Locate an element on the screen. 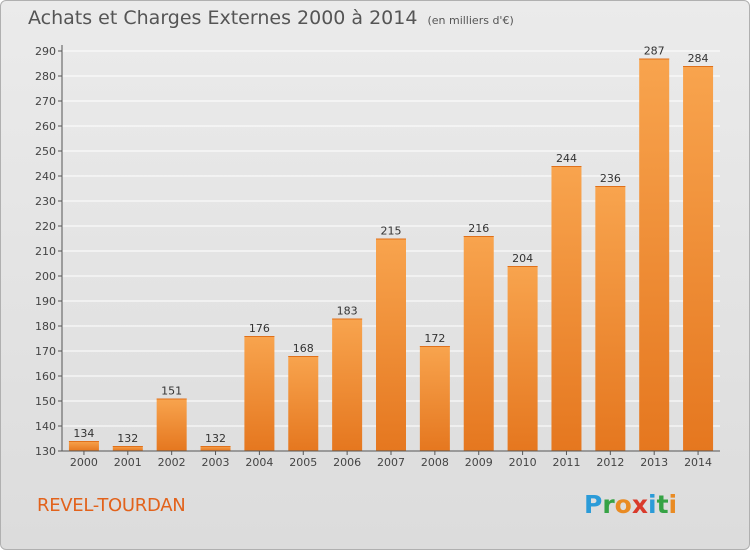  x-tick-label: 2011 is located at coordinates (566, 462).